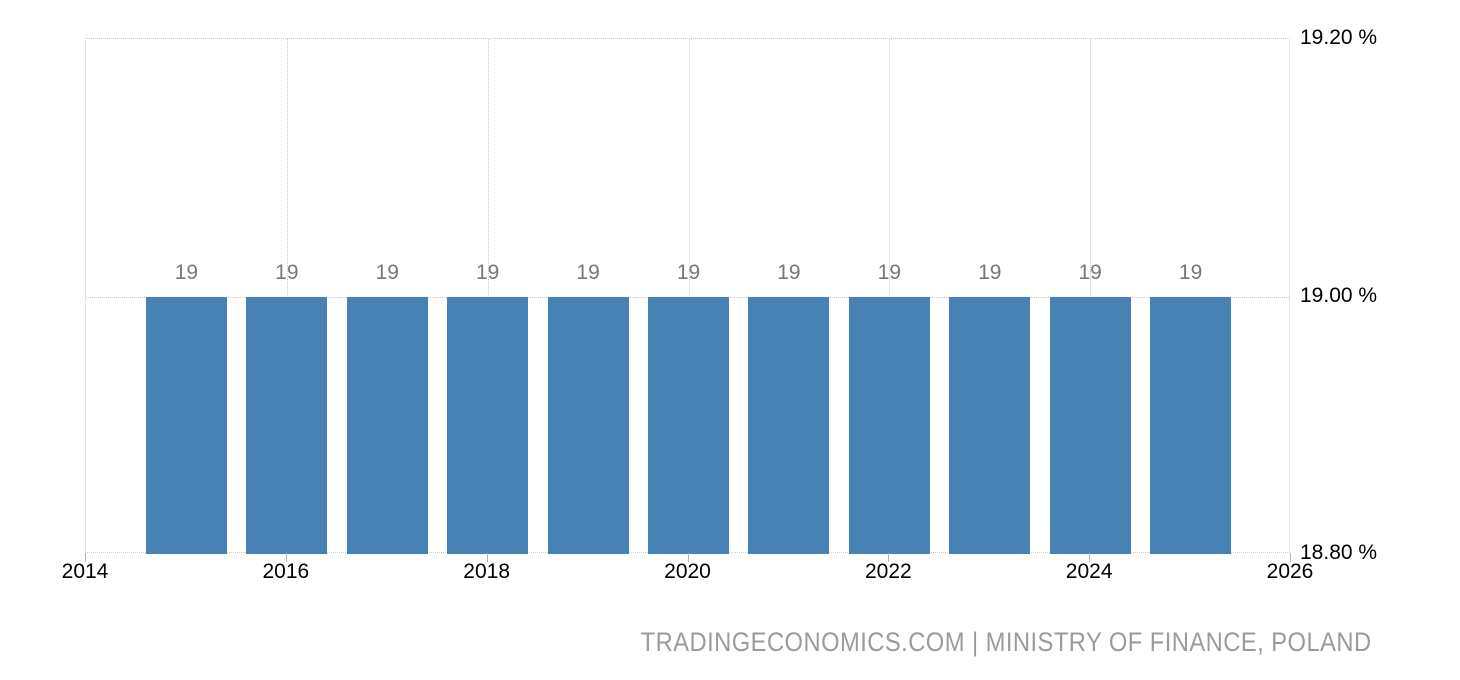 The image size is (1460, 680). I want to click on y-axis-label: 19.20 %, so click(1339, 37).